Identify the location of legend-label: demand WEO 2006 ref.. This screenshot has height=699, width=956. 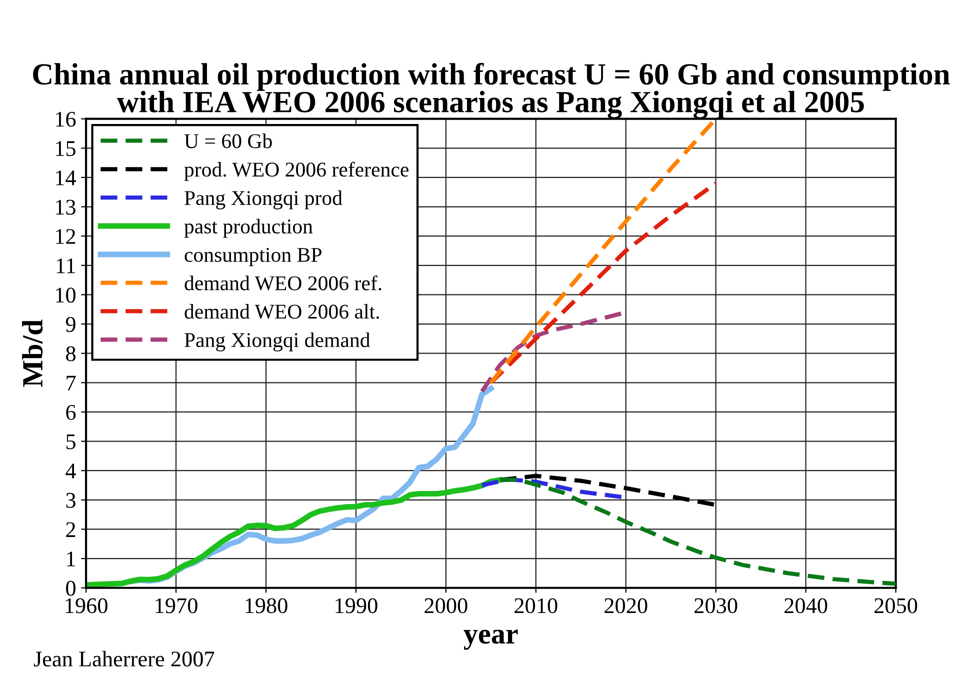
(283, 282).